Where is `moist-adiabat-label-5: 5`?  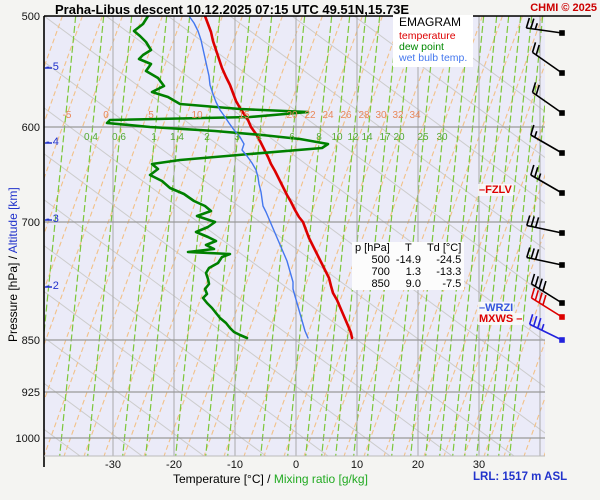
moist-adiabat-label-5: 5 is located at coordinates (151, 115).